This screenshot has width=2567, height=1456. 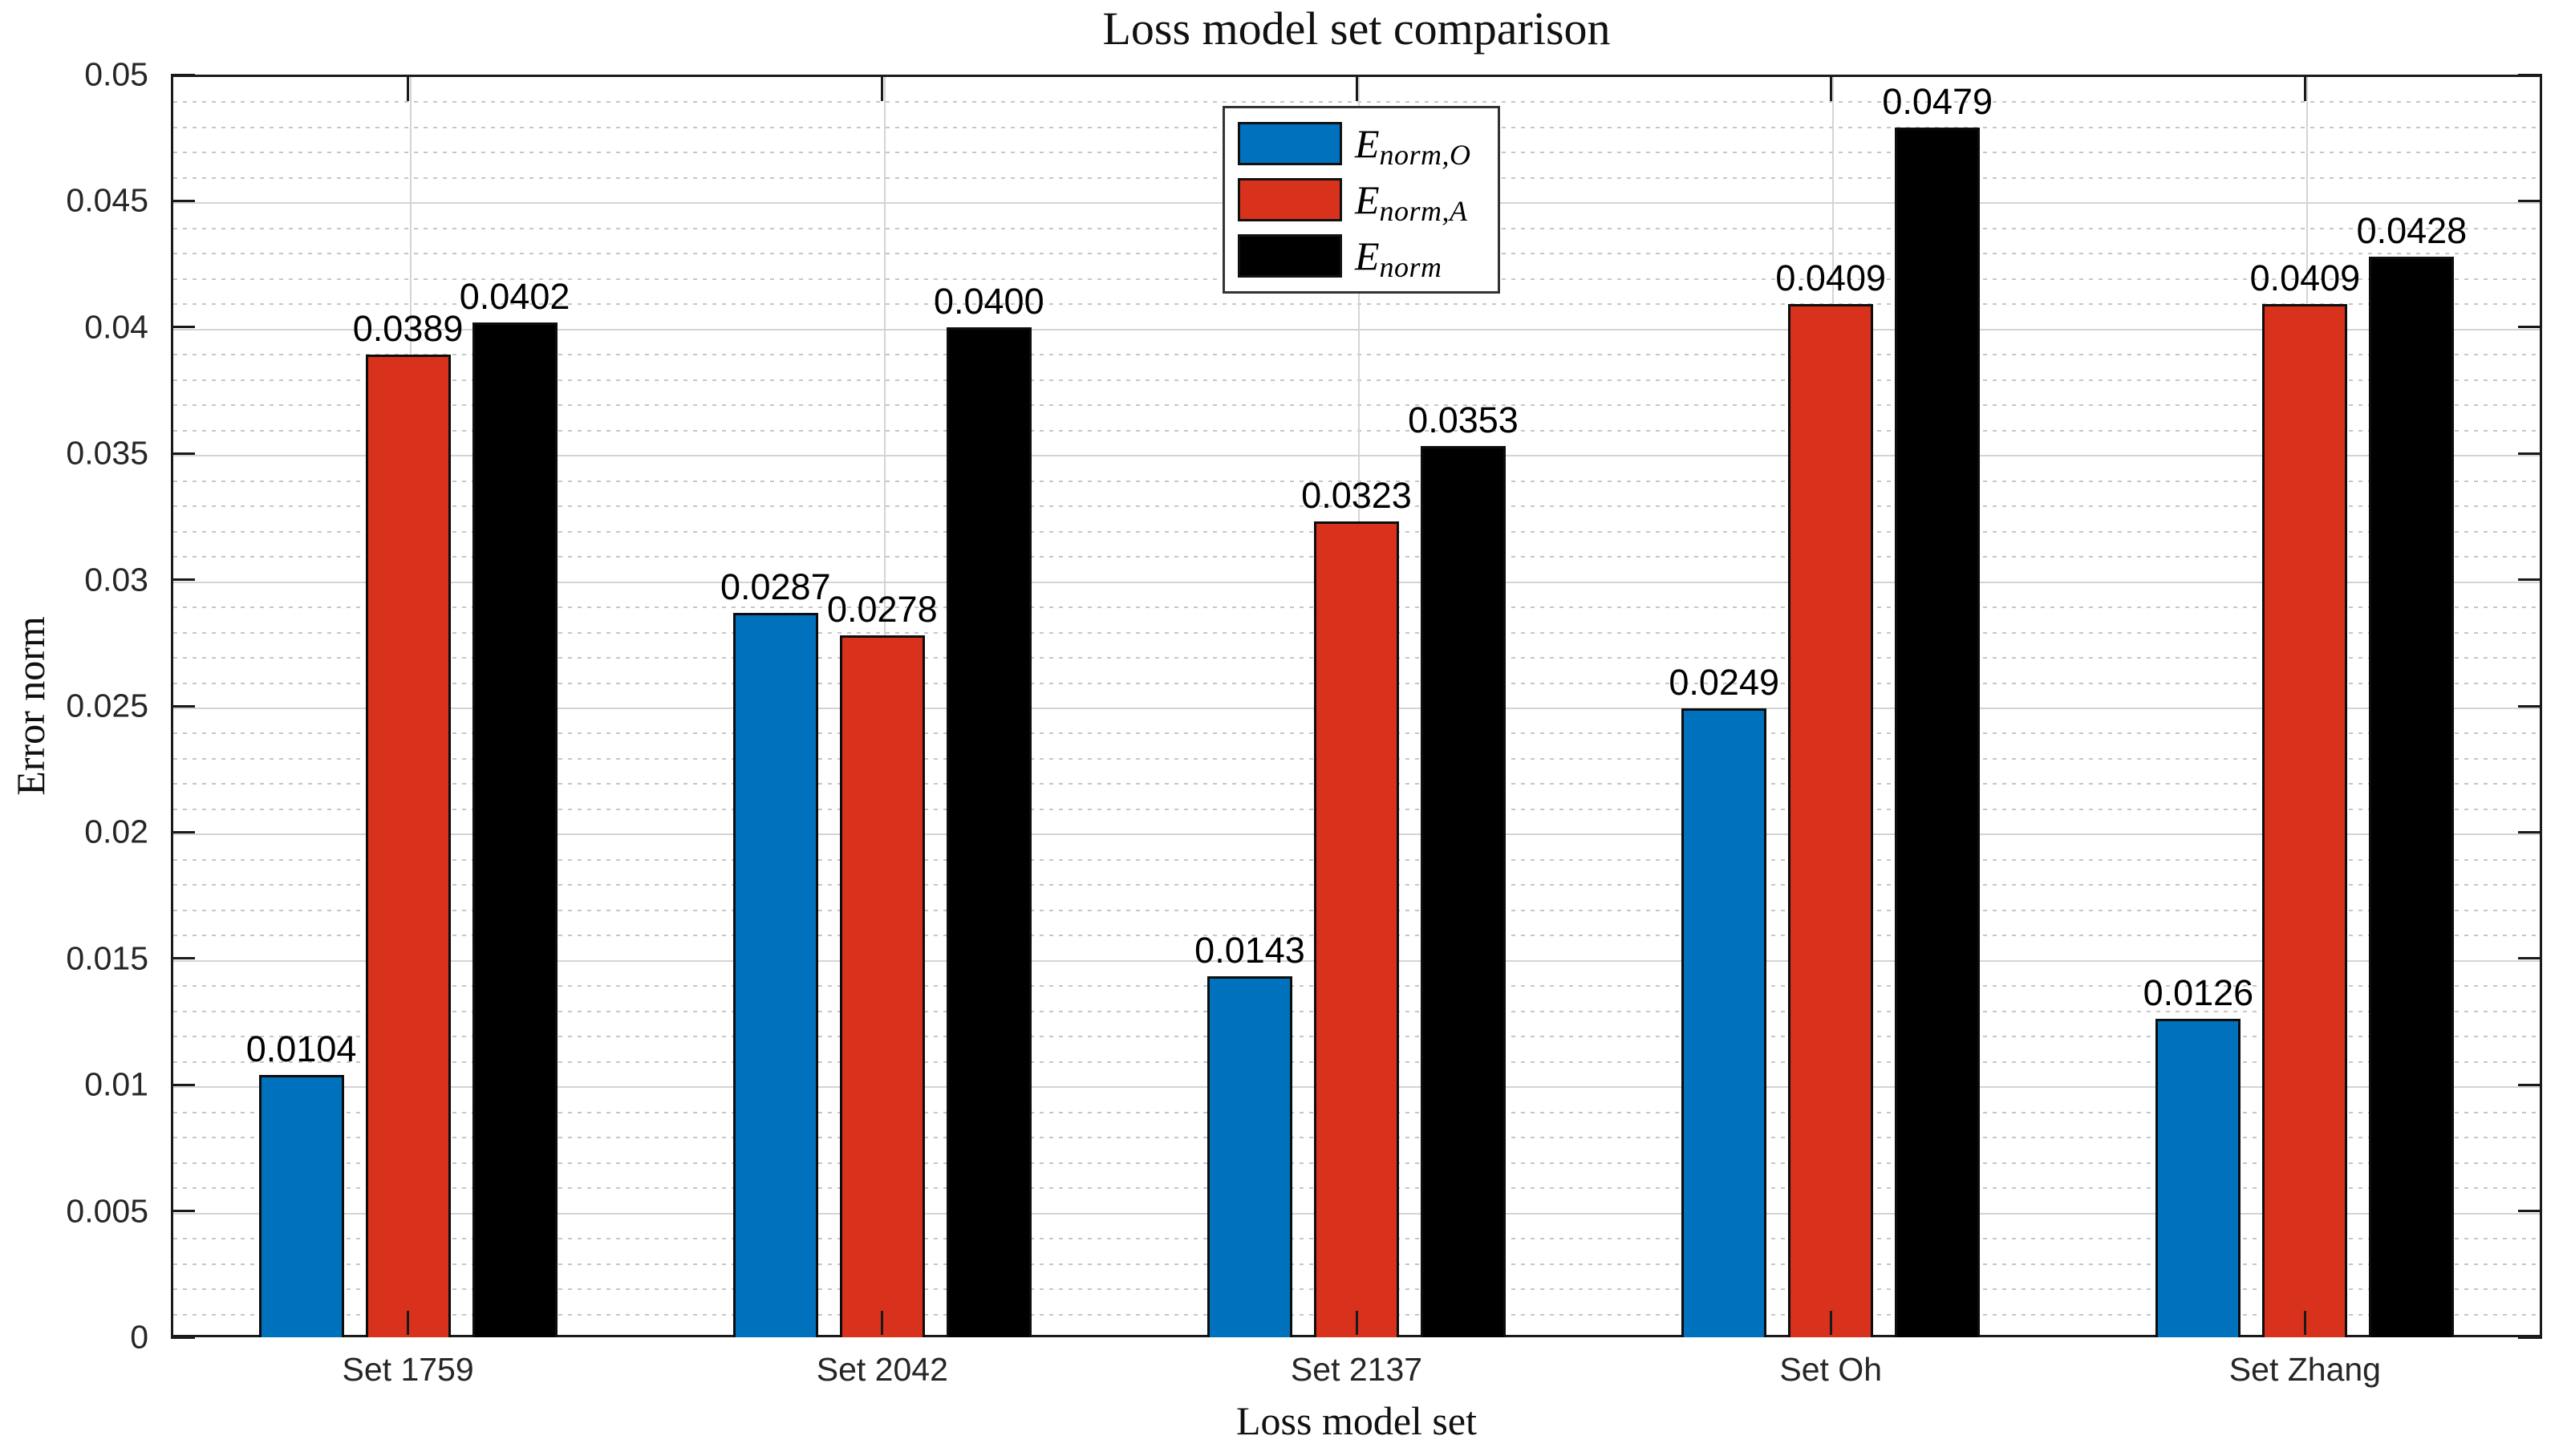 I want to click on legend-label: Enorm,O, so click(x=1413, y=146).